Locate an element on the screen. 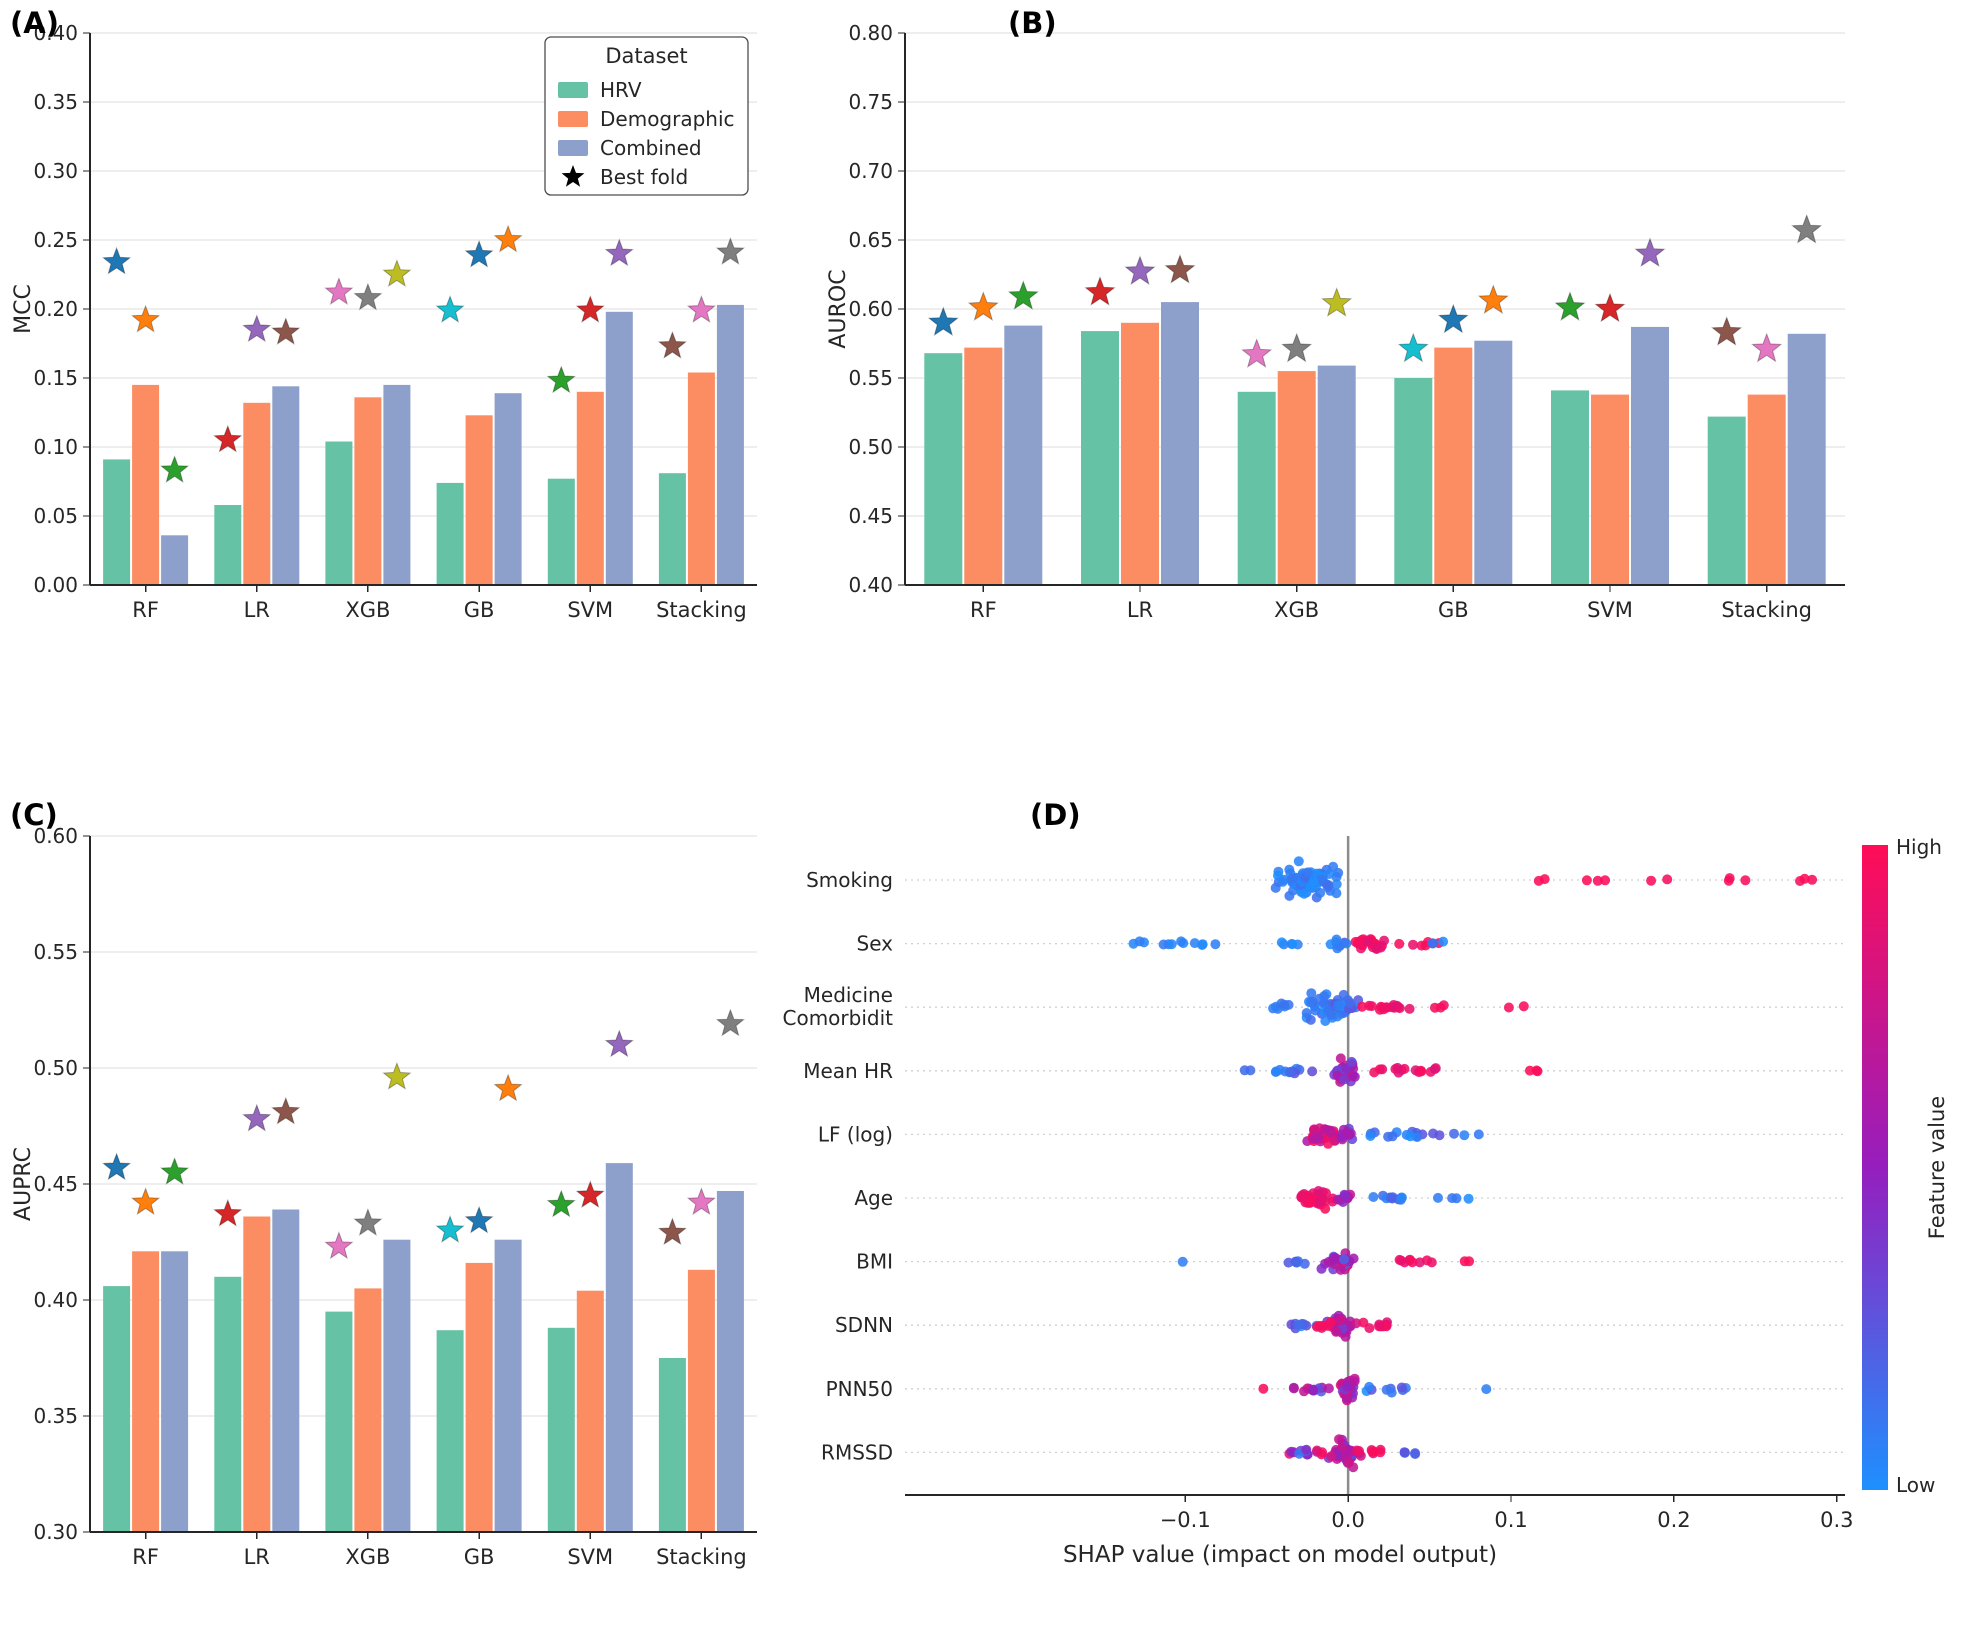 The width and height of the screenshot is (1975, 1626). legend-item-label: Combined is located at coordinates (651, 148).